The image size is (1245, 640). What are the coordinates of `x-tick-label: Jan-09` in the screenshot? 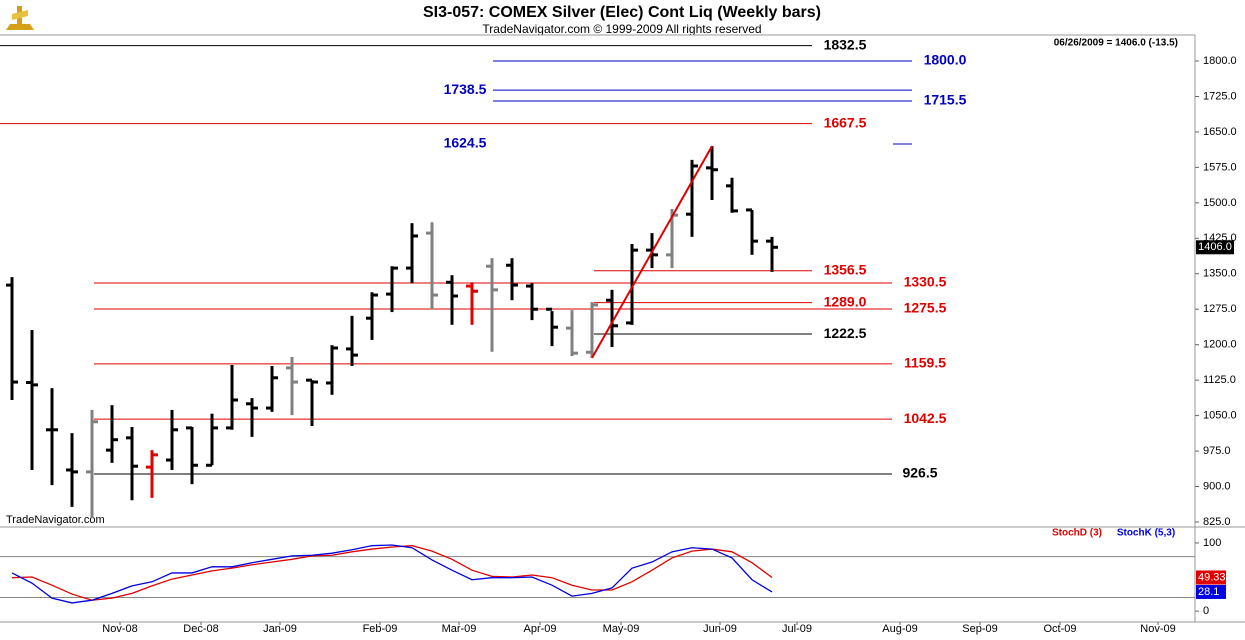 It's located at (280, 629).